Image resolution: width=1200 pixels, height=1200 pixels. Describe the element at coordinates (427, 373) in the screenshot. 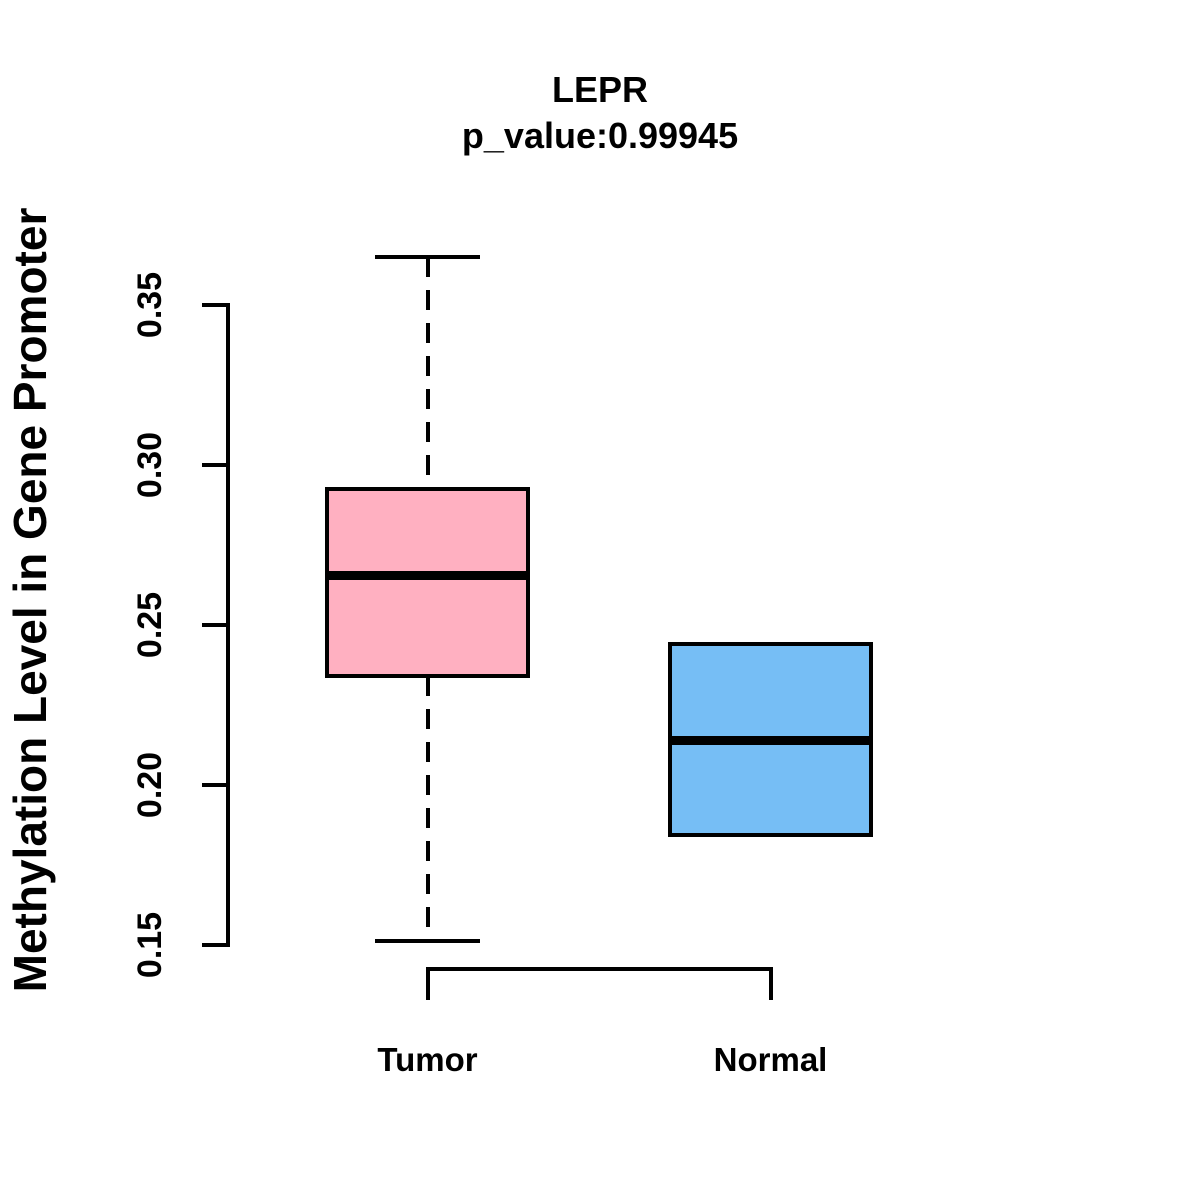

I see `upper-whisker-line` at that location.